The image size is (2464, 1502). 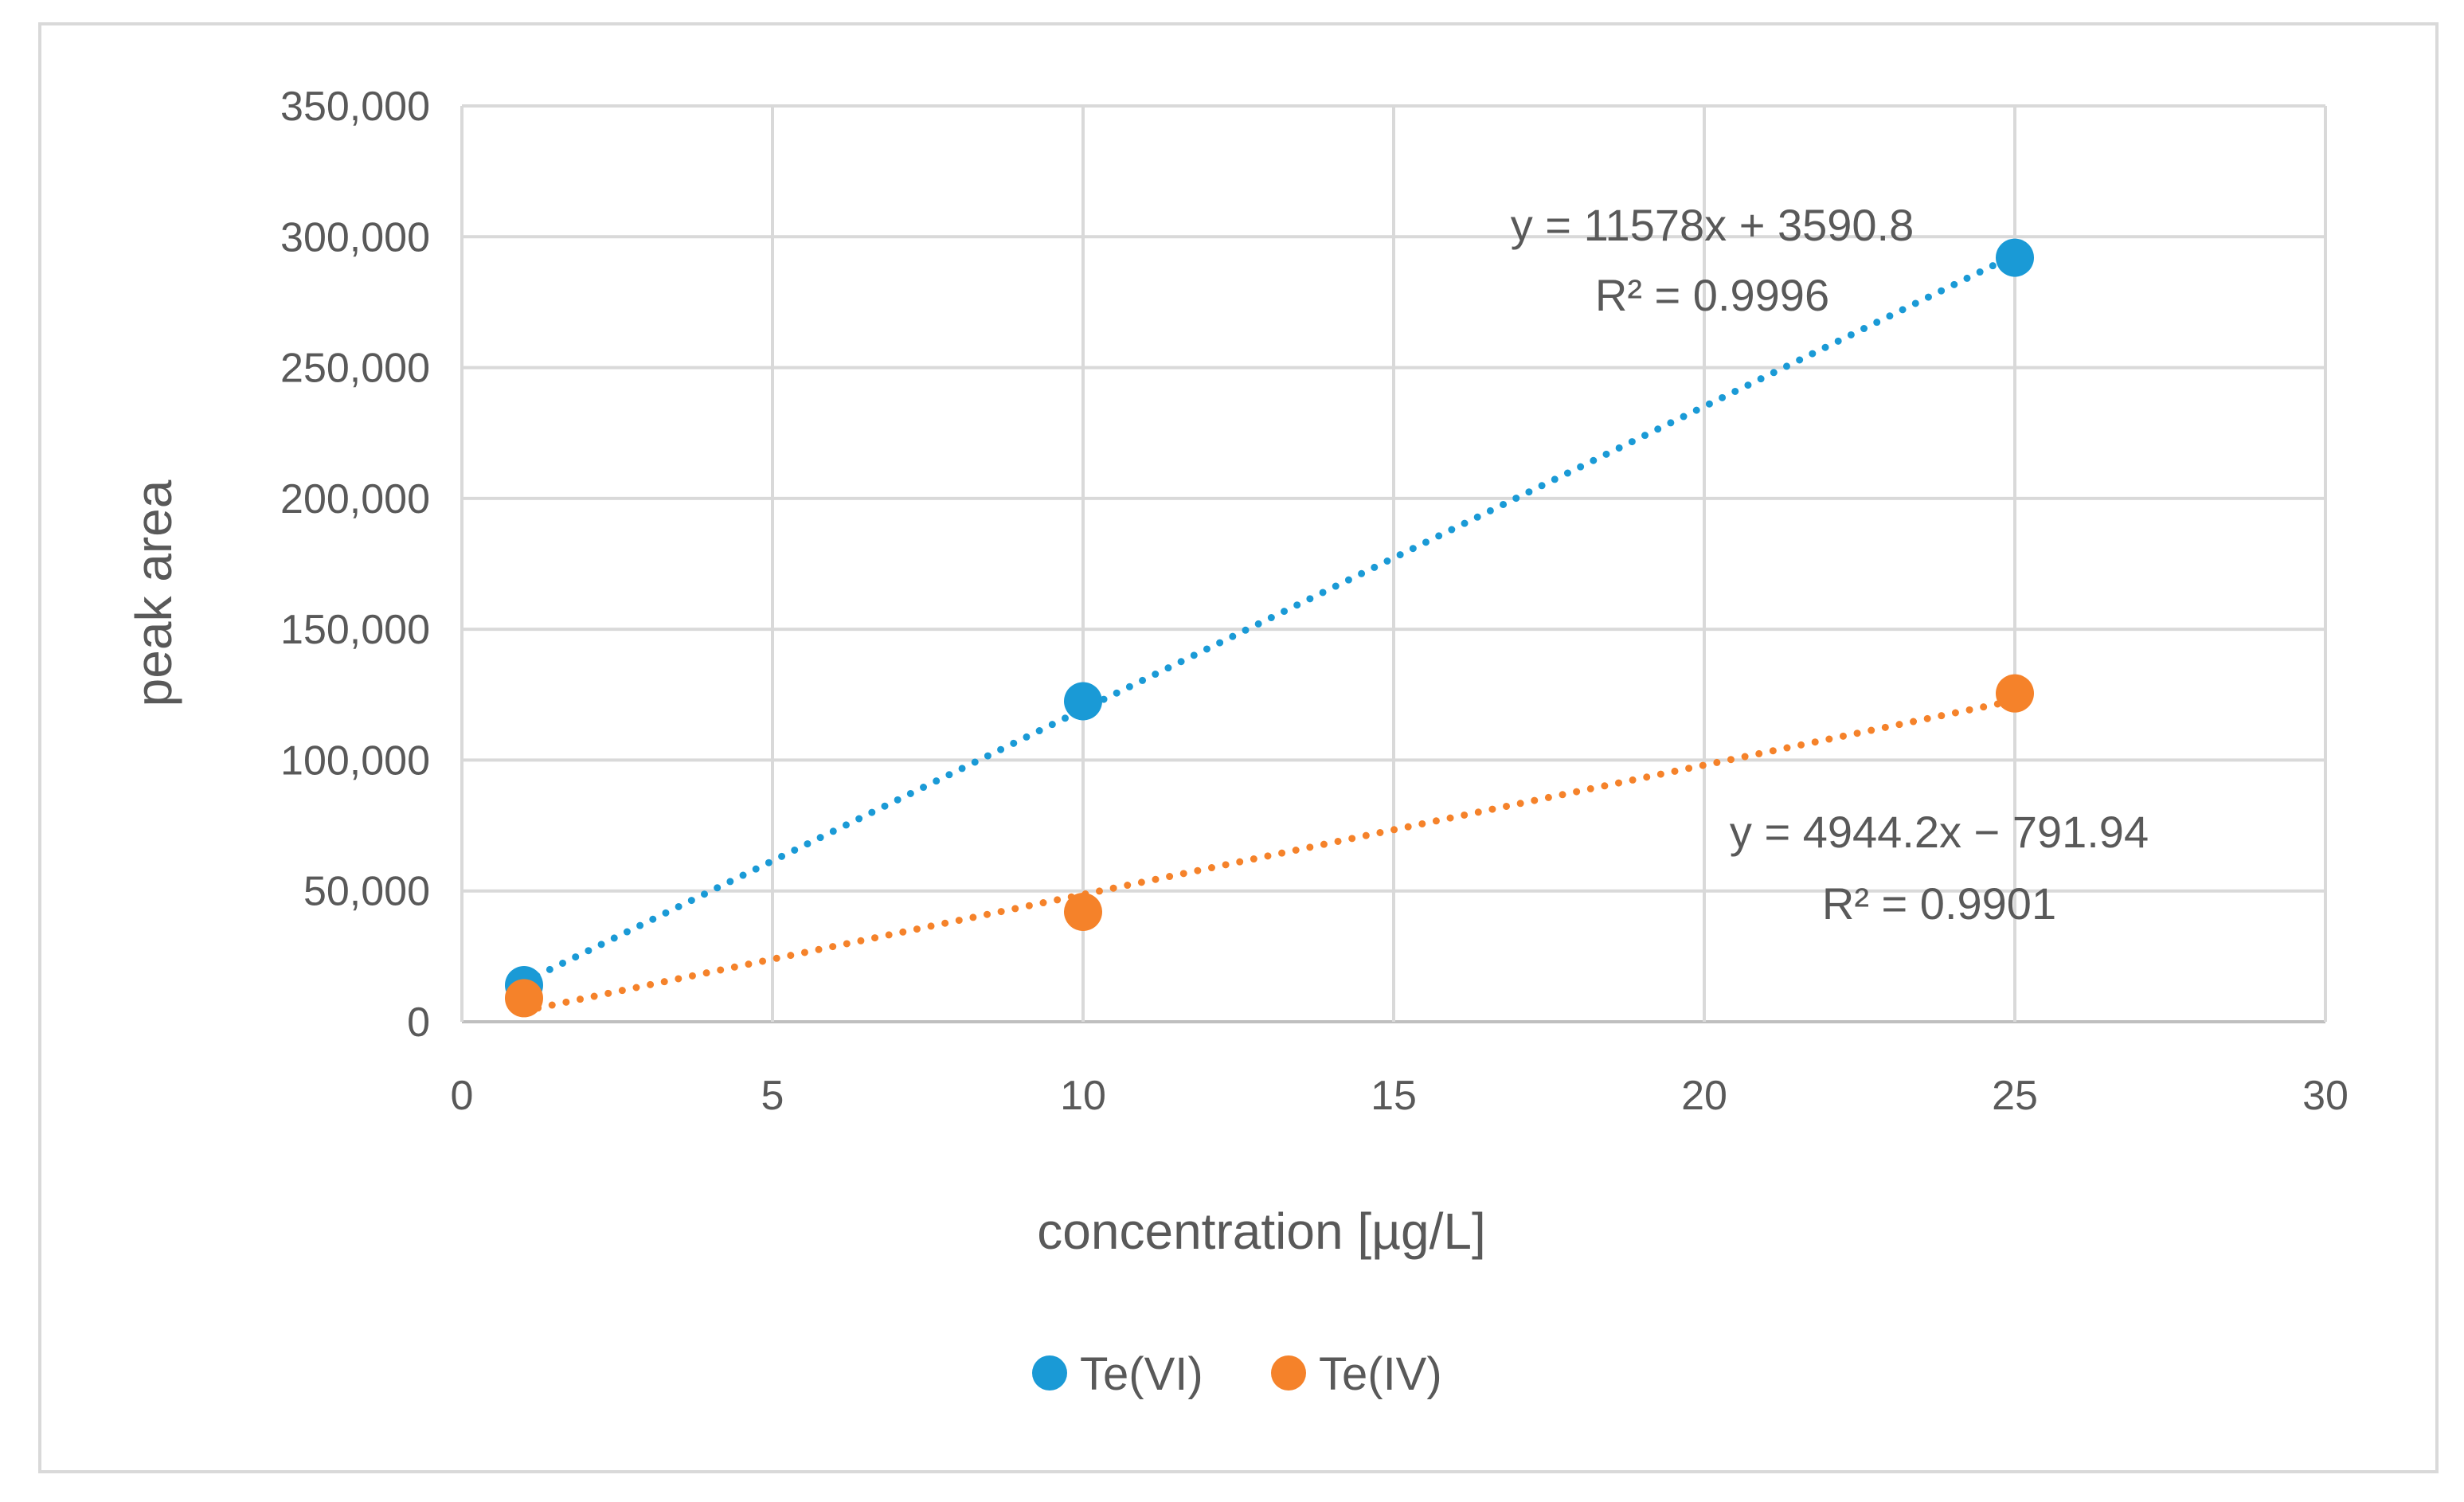 I want to click on x-tick-label: 0, so click(x=462, y=1096).